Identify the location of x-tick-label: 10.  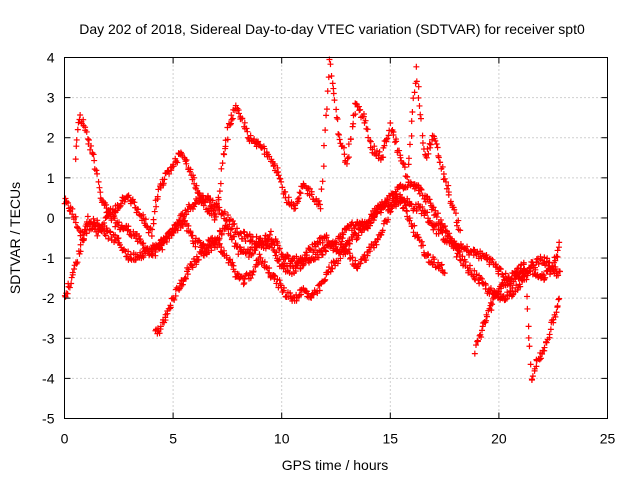
(282, 439).